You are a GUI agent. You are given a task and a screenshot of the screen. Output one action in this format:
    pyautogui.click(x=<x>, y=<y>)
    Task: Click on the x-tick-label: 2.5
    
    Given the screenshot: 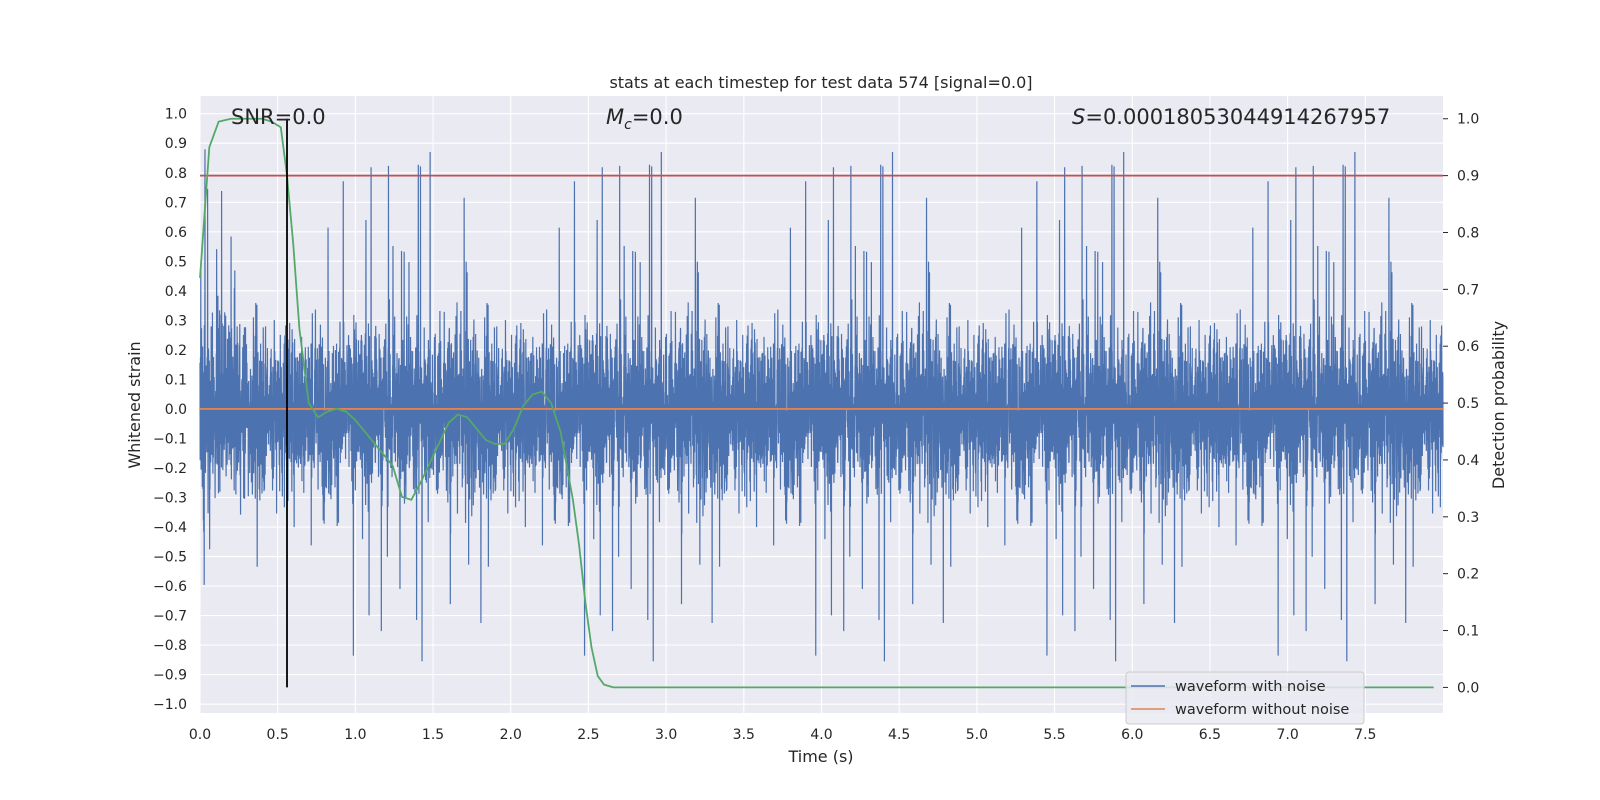 What is the action you would take?
    pyautogui.click(x=588, y=735)
    